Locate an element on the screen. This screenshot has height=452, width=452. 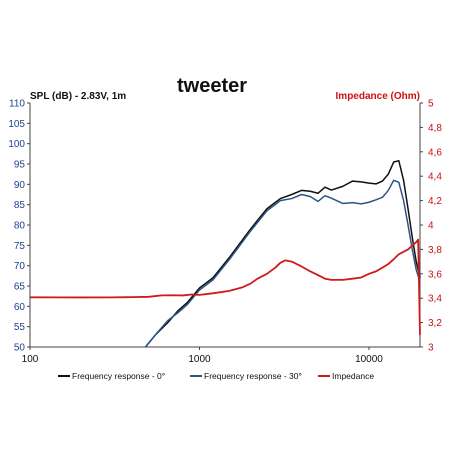
y-tick-label-right: 4,8 is located at coordinates (435, 128).